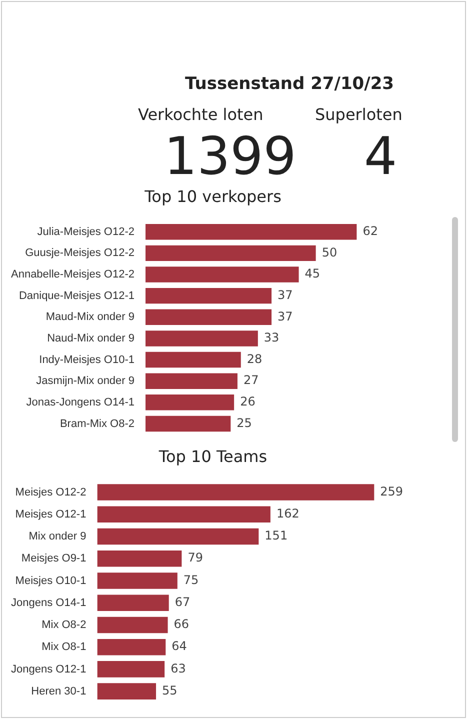 The height and width of the screenshot is (719, 467). Describe the element at coordinates (48, 602) in the screenshot. I see `y-tick-label: Jongens O14-1` at that location.